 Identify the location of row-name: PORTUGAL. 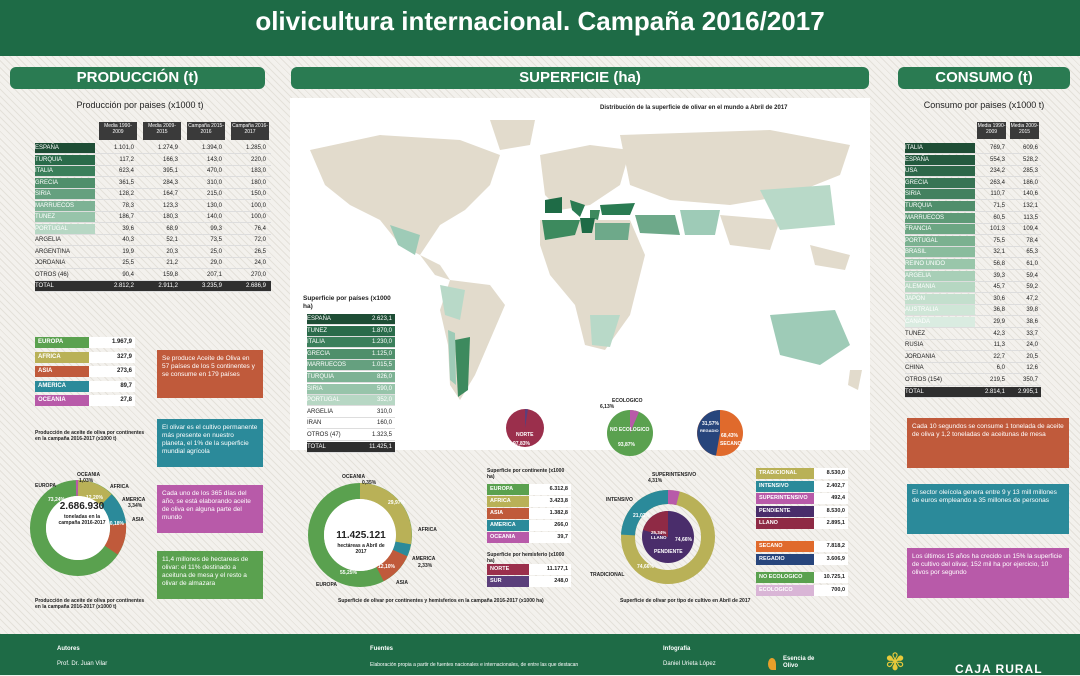
(65, 229).